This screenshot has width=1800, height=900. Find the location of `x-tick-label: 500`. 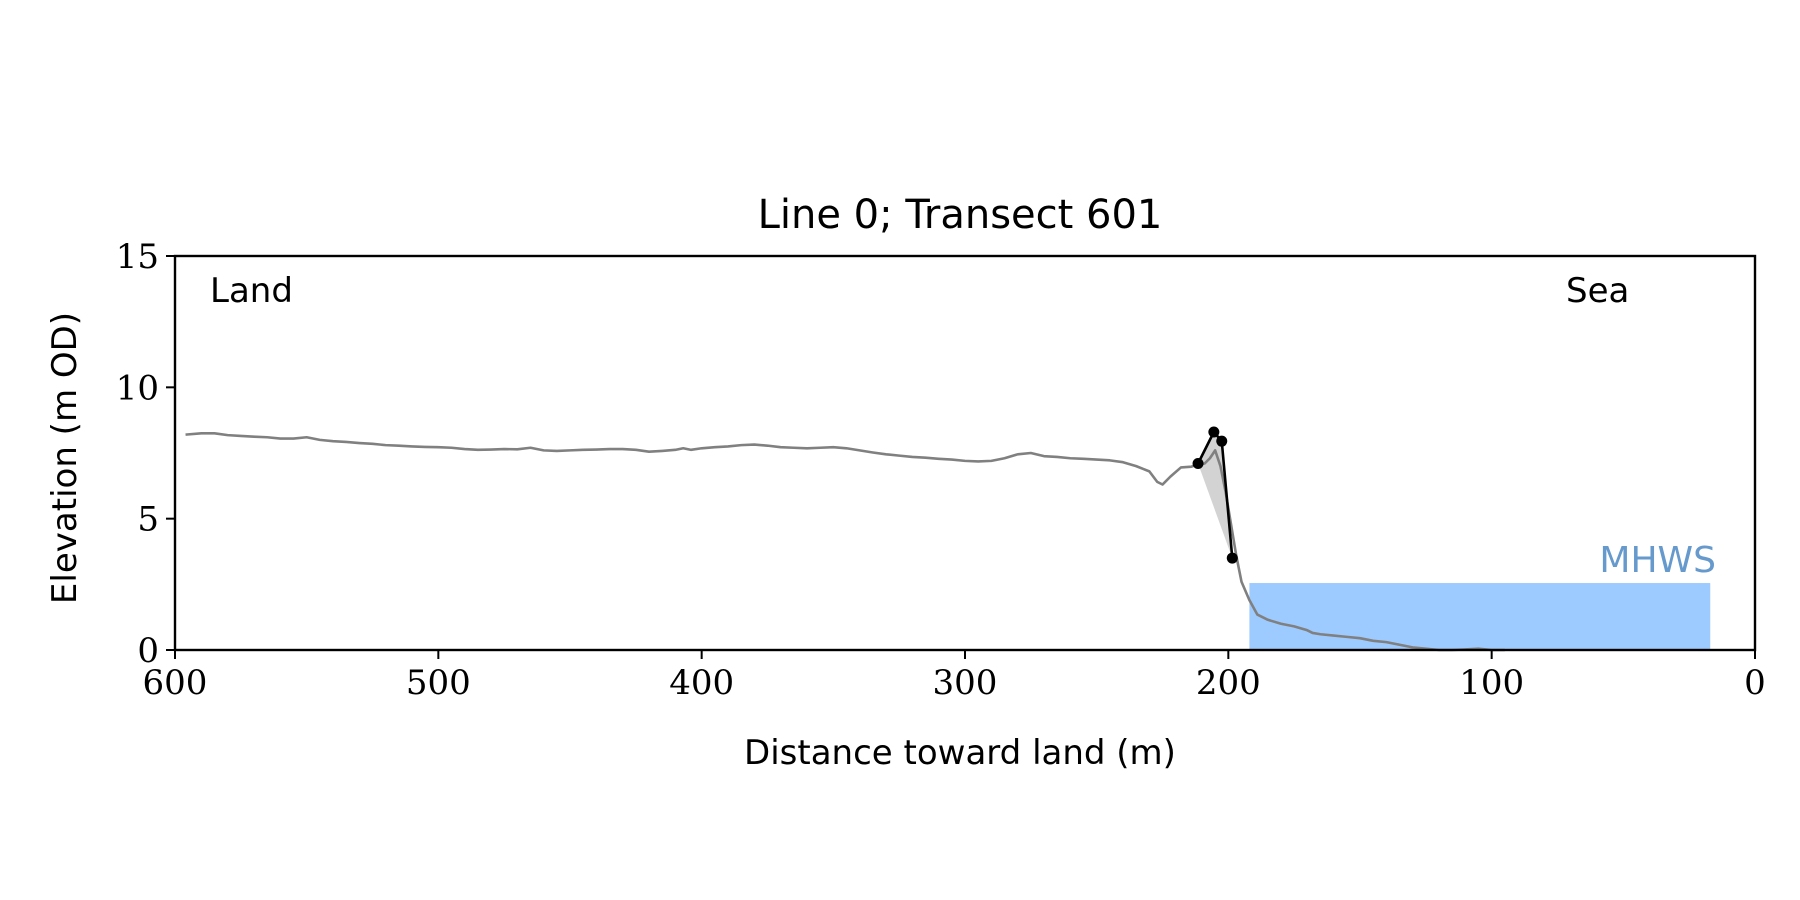

x-tick-label: 500 is located at coordinates (438, 683).